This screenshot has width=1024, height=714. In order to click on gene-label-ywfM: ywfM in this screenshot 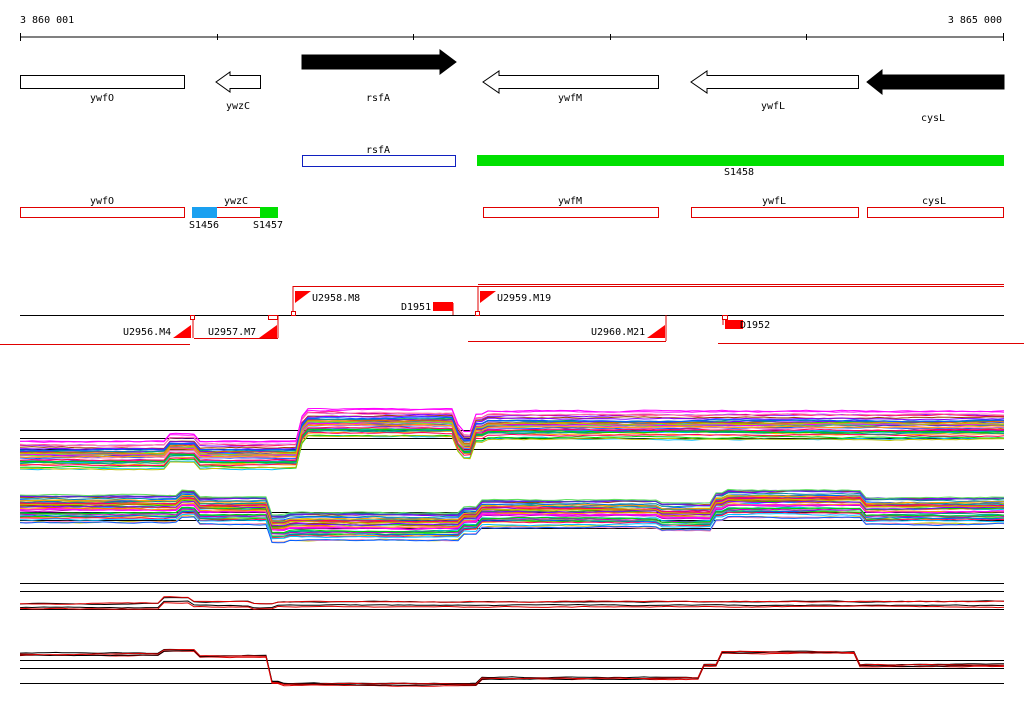, I will do `click(570, 98)`.